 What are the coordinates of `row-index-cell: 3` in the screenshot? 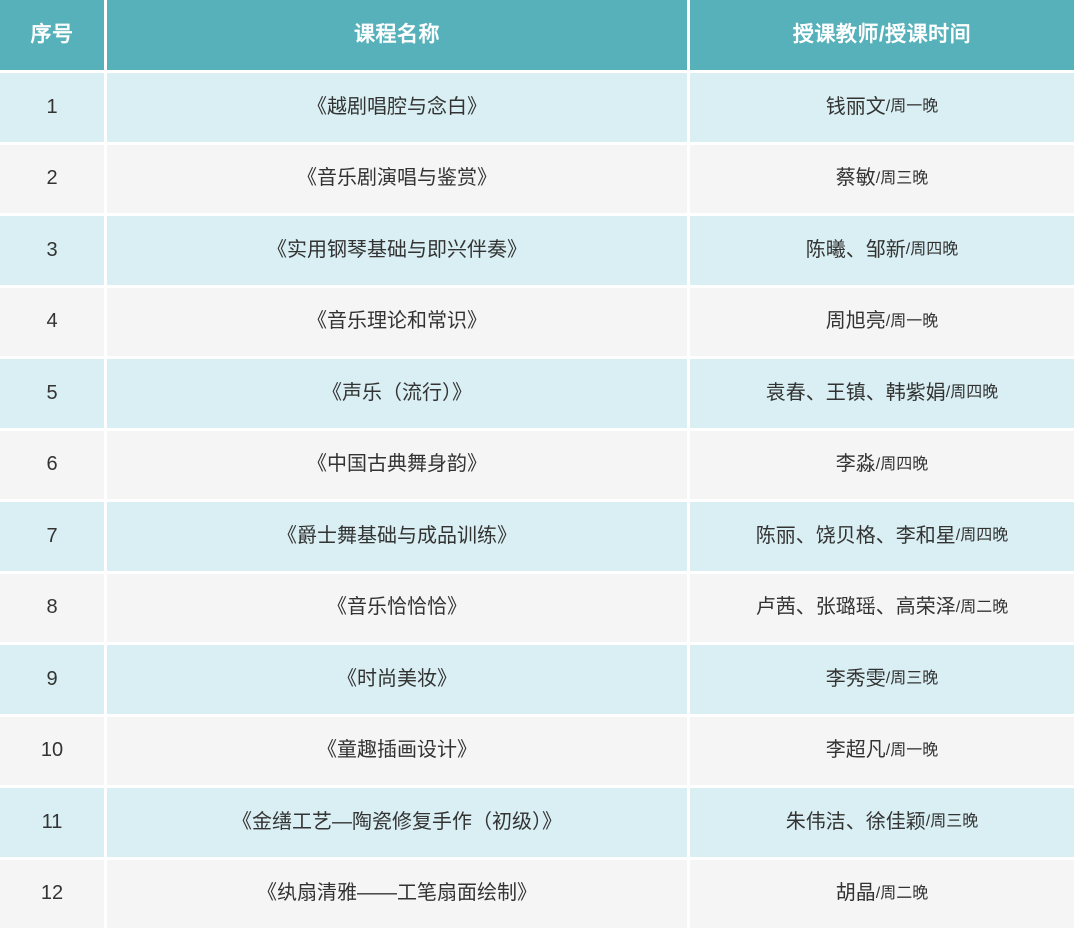 It's located at (52, 250).